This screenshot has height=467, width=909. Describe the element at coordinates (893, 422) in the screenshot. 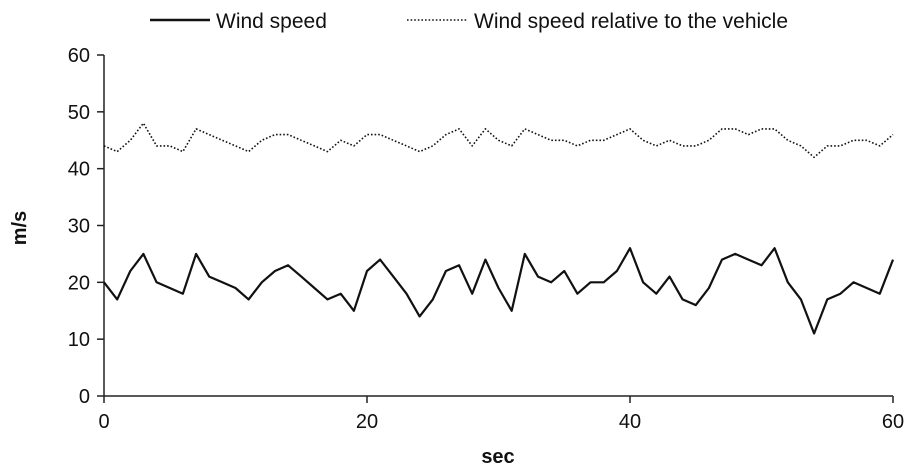

I see `x-tick-label: 60` at that location.